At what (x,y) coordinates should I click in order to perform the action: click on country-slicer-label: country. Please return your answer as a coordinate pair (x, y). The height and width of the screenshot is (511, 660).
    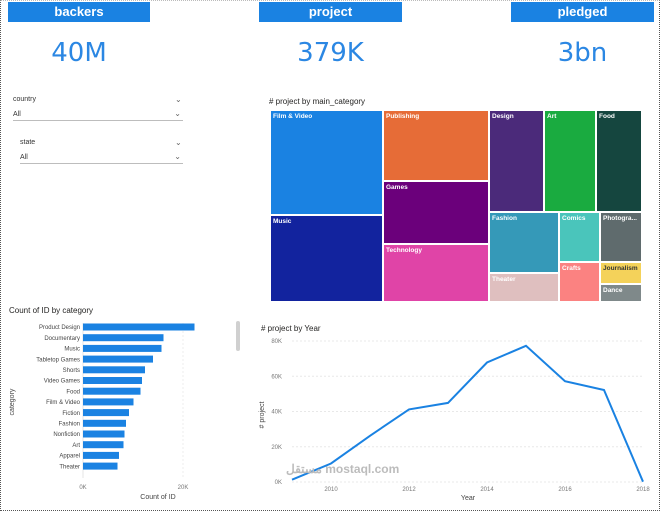
    Looking at the image, I should click on (24, 99).